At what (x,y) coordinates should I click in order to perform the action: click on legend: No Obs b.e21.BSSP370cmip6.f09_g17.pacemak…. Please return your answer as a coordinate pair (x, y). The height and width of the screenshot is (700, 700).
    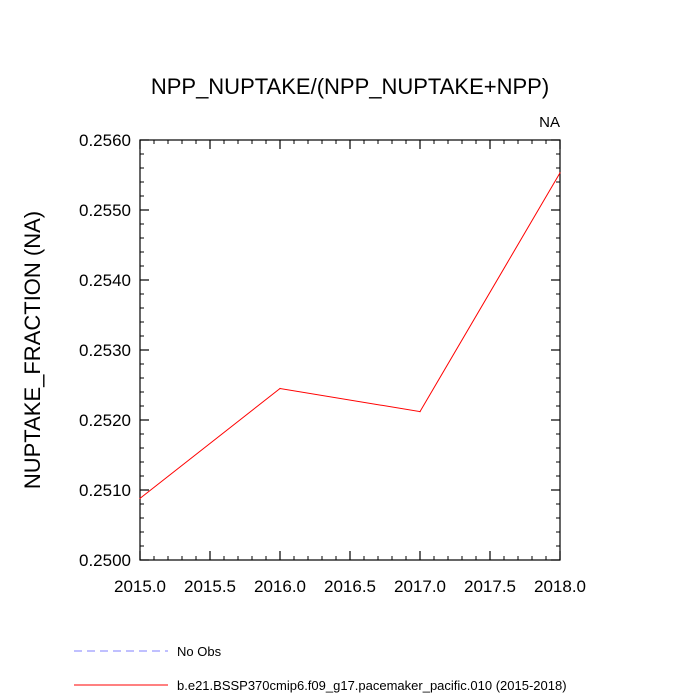
    Looking at the image, I should click on (320, 668).